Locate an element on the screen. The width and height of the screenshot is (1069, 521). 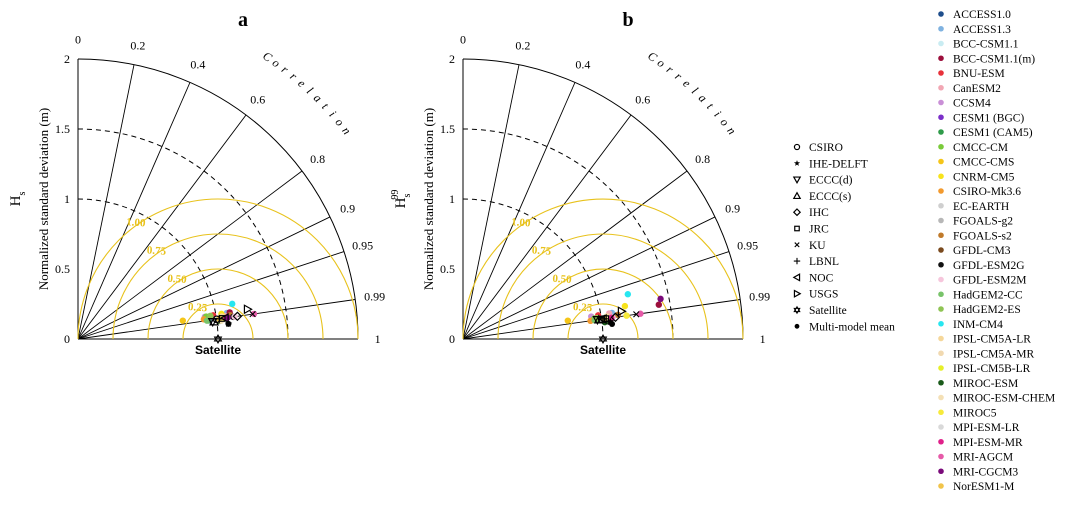
legend-label: HadGEM2-ES is located at coordinates (987, 310).